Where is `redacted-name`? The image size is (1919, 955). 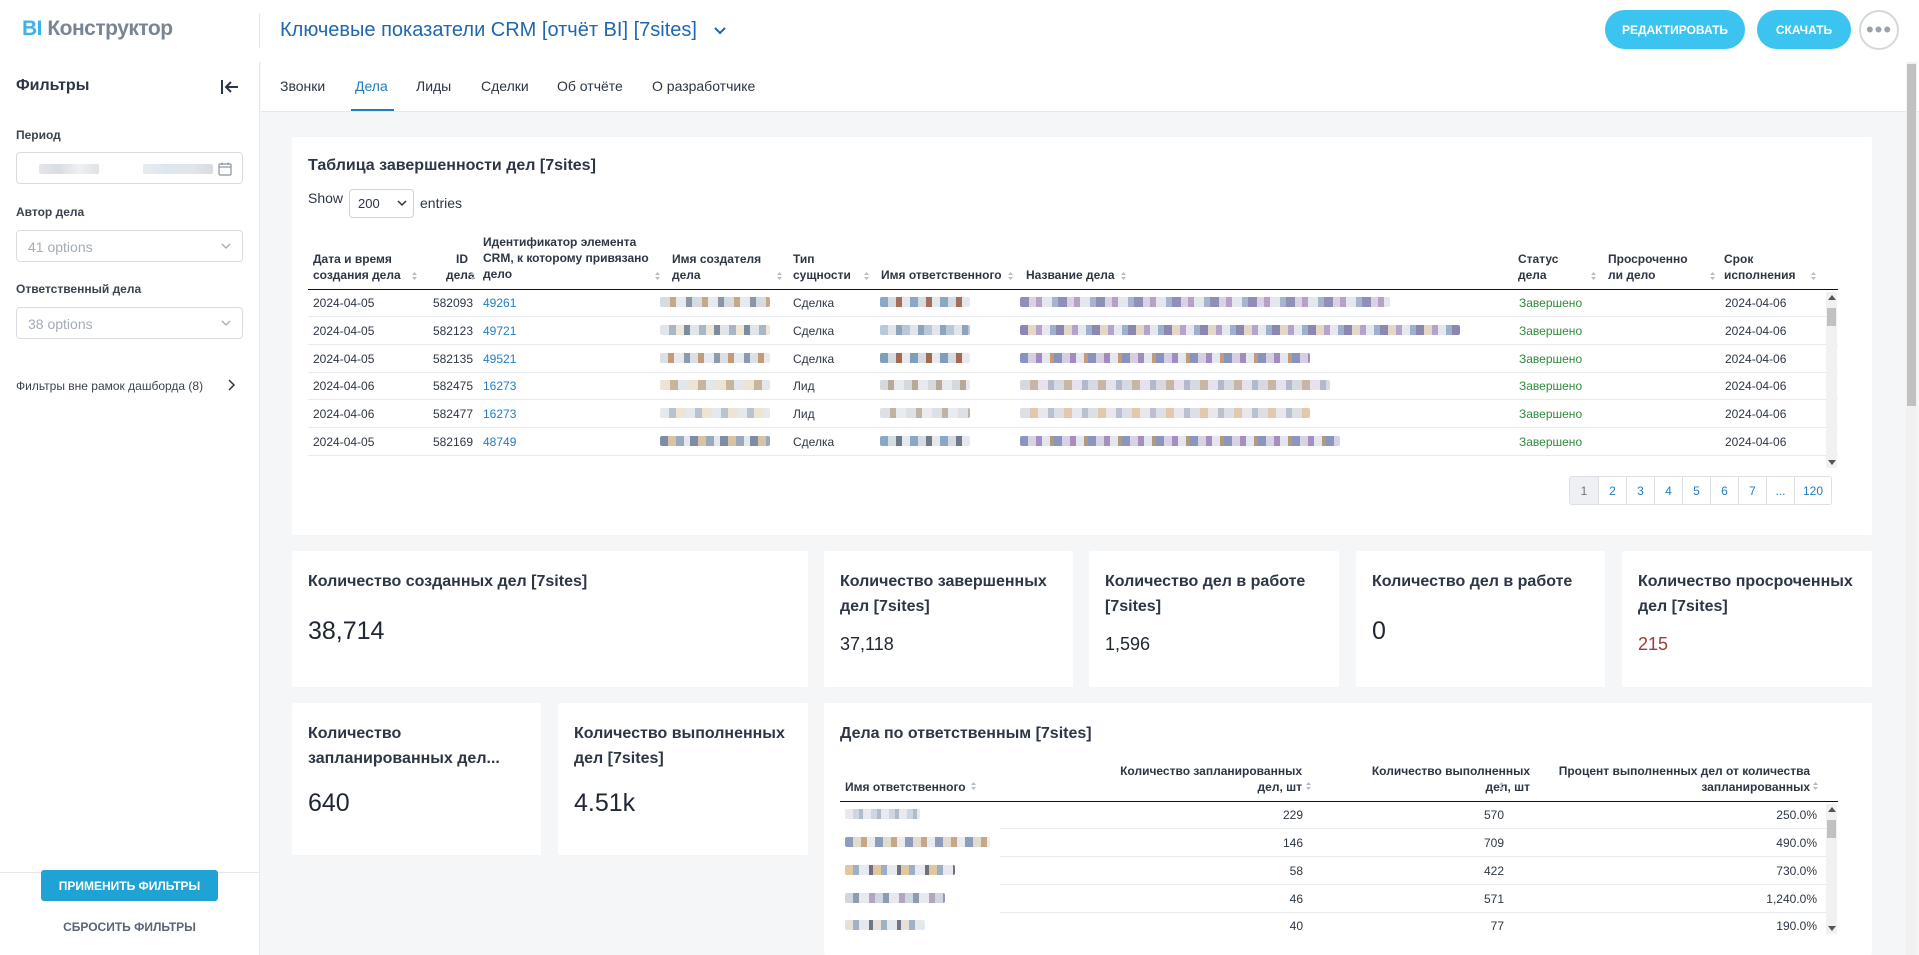
redacted-name is located at coordinates (900, 870).